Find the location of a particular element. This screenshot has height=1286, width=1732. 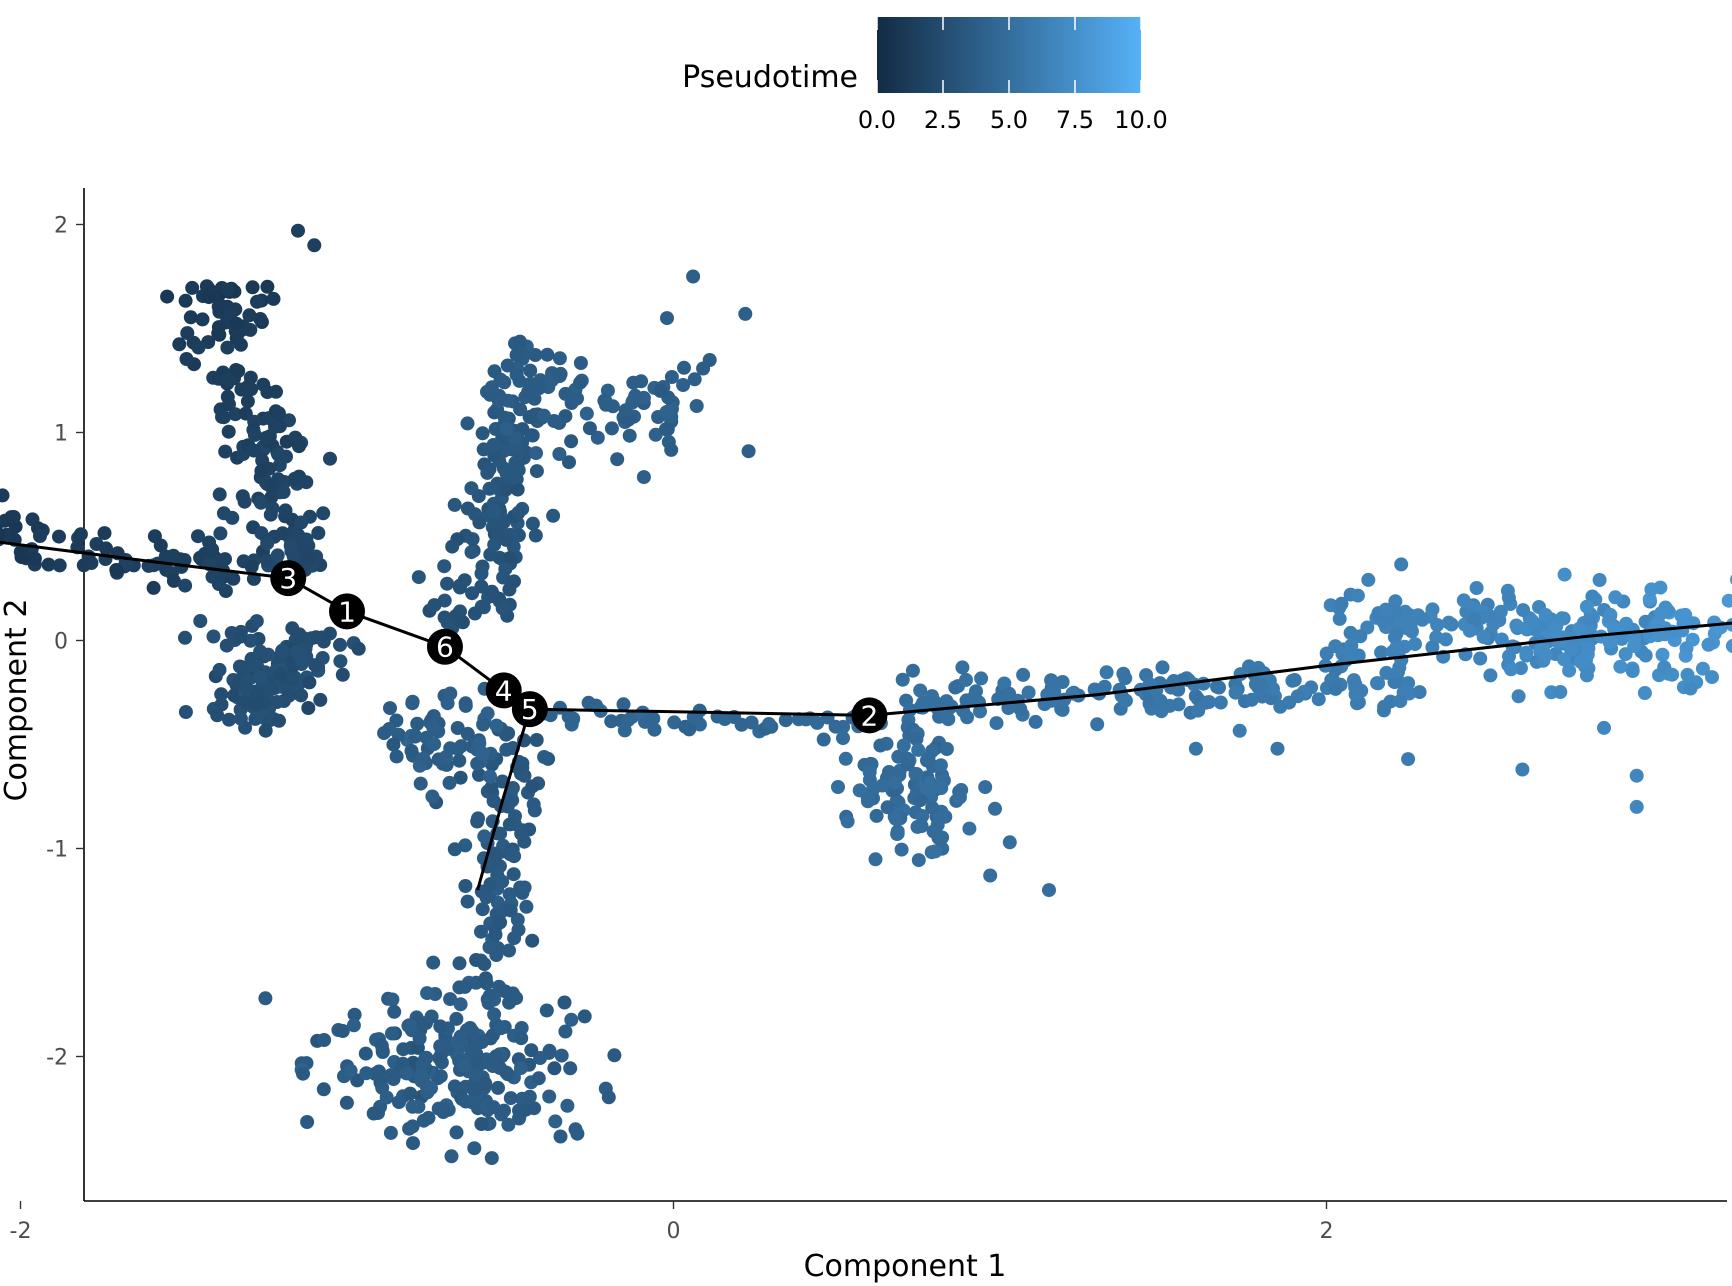

legend-tick-label: 0.0 is located at coordinates (877, 120).